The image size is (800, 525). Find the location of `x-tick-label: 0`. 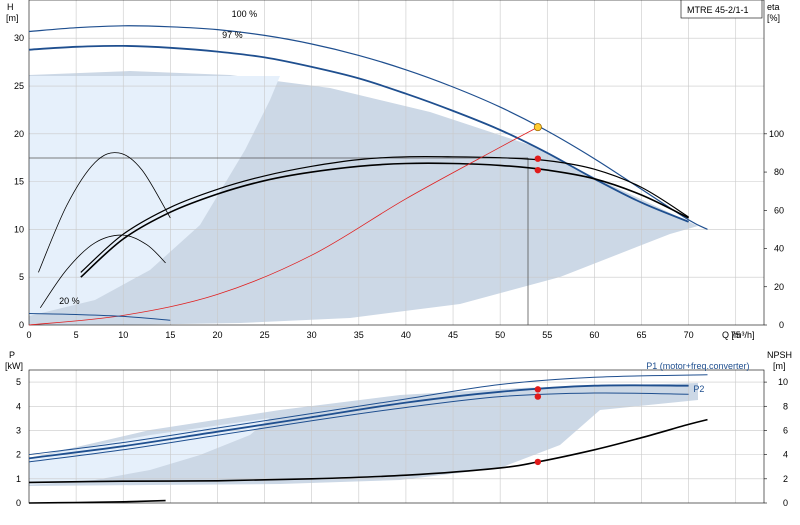

x-tick-label: 0 is located at coordinates (28, 335).